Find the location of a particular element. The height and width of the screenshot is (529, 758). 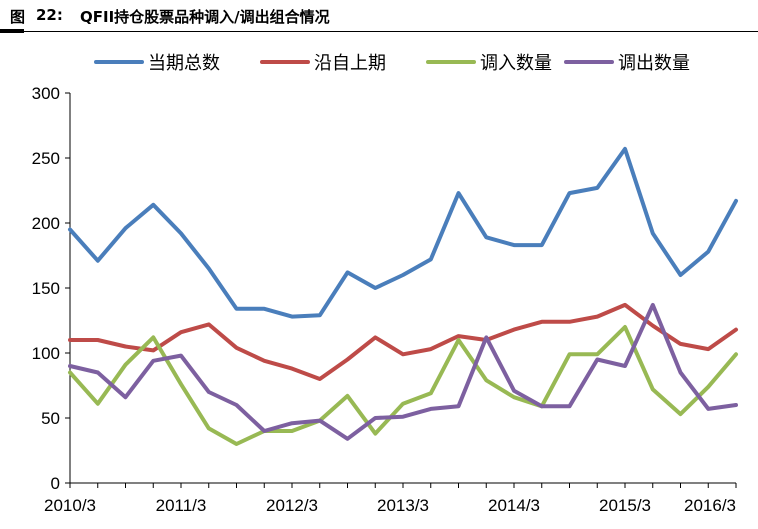

y-tick-label: 200 is located at coordinates (46, 223).